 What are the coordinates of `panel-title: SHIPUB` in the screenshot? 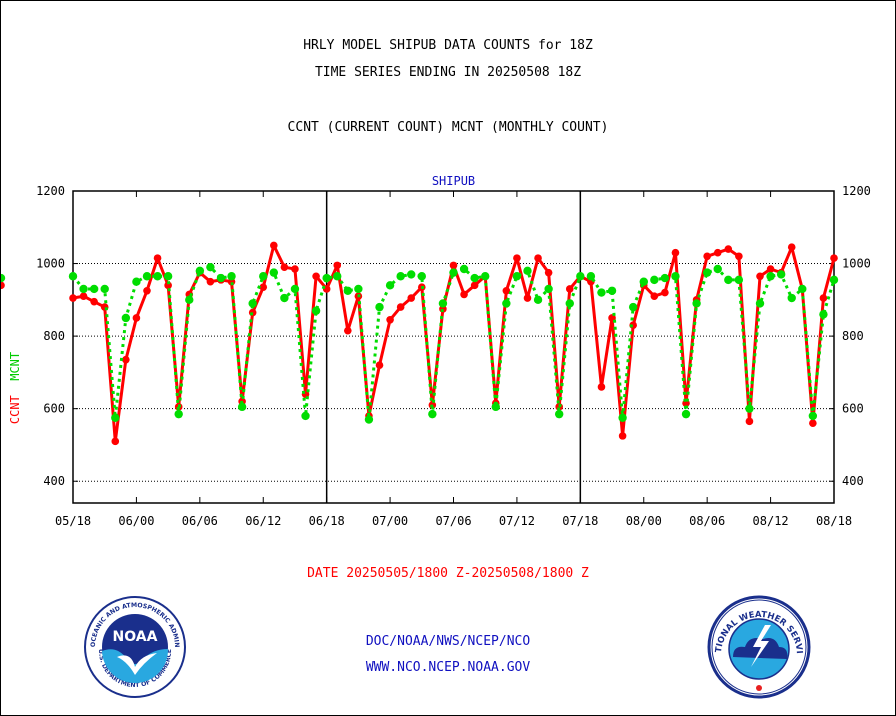 It's located at (453, 181).